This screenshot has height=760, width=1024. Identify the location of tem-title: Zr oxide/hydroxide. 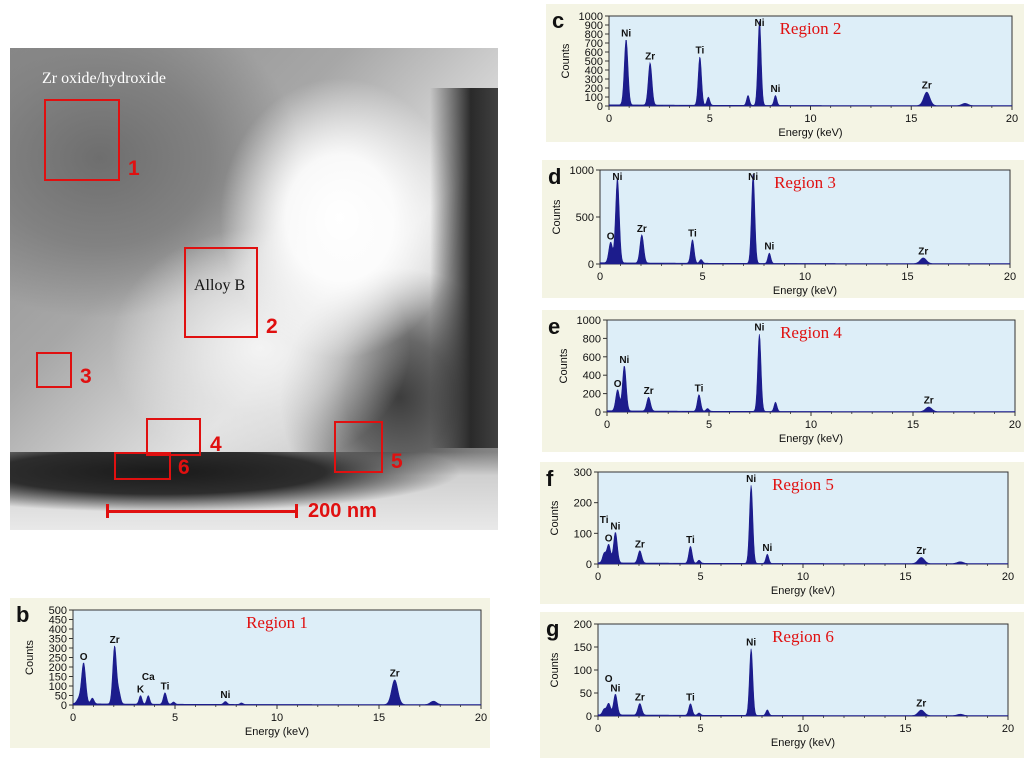
(104, 78).